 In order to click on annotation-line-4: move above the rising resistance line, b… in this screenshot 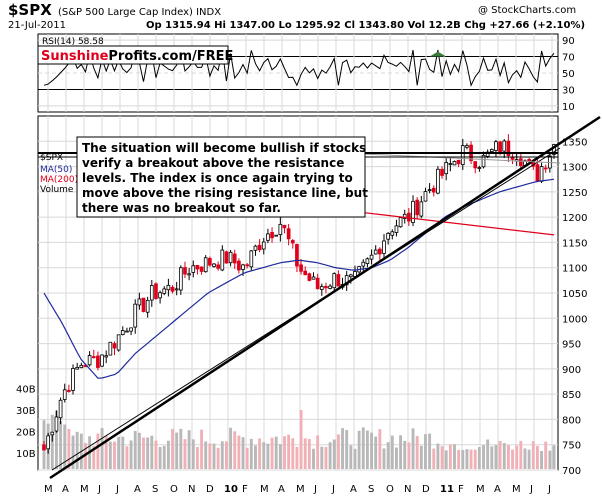, I will do `click(225, 193)`.